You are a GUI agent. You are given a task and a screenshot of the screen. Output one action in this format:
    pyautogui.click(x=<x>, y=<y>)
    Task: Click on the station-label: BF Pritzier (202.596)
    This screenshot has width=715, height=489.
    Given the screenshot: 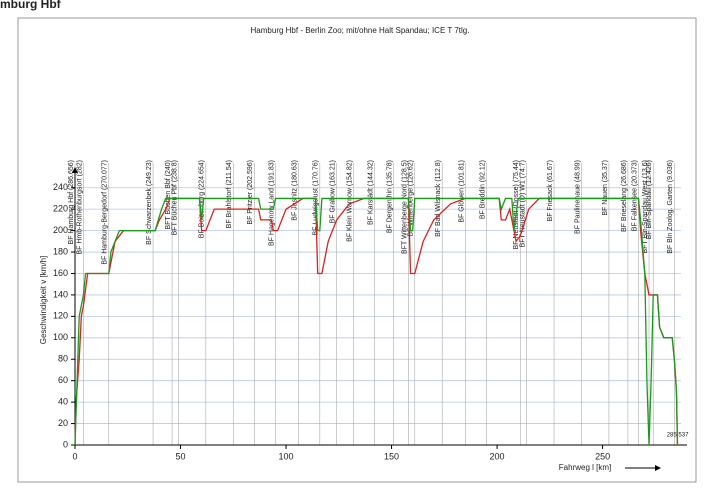 What is the action you would take?
    pyautogui.click(x=250, y=192)
    